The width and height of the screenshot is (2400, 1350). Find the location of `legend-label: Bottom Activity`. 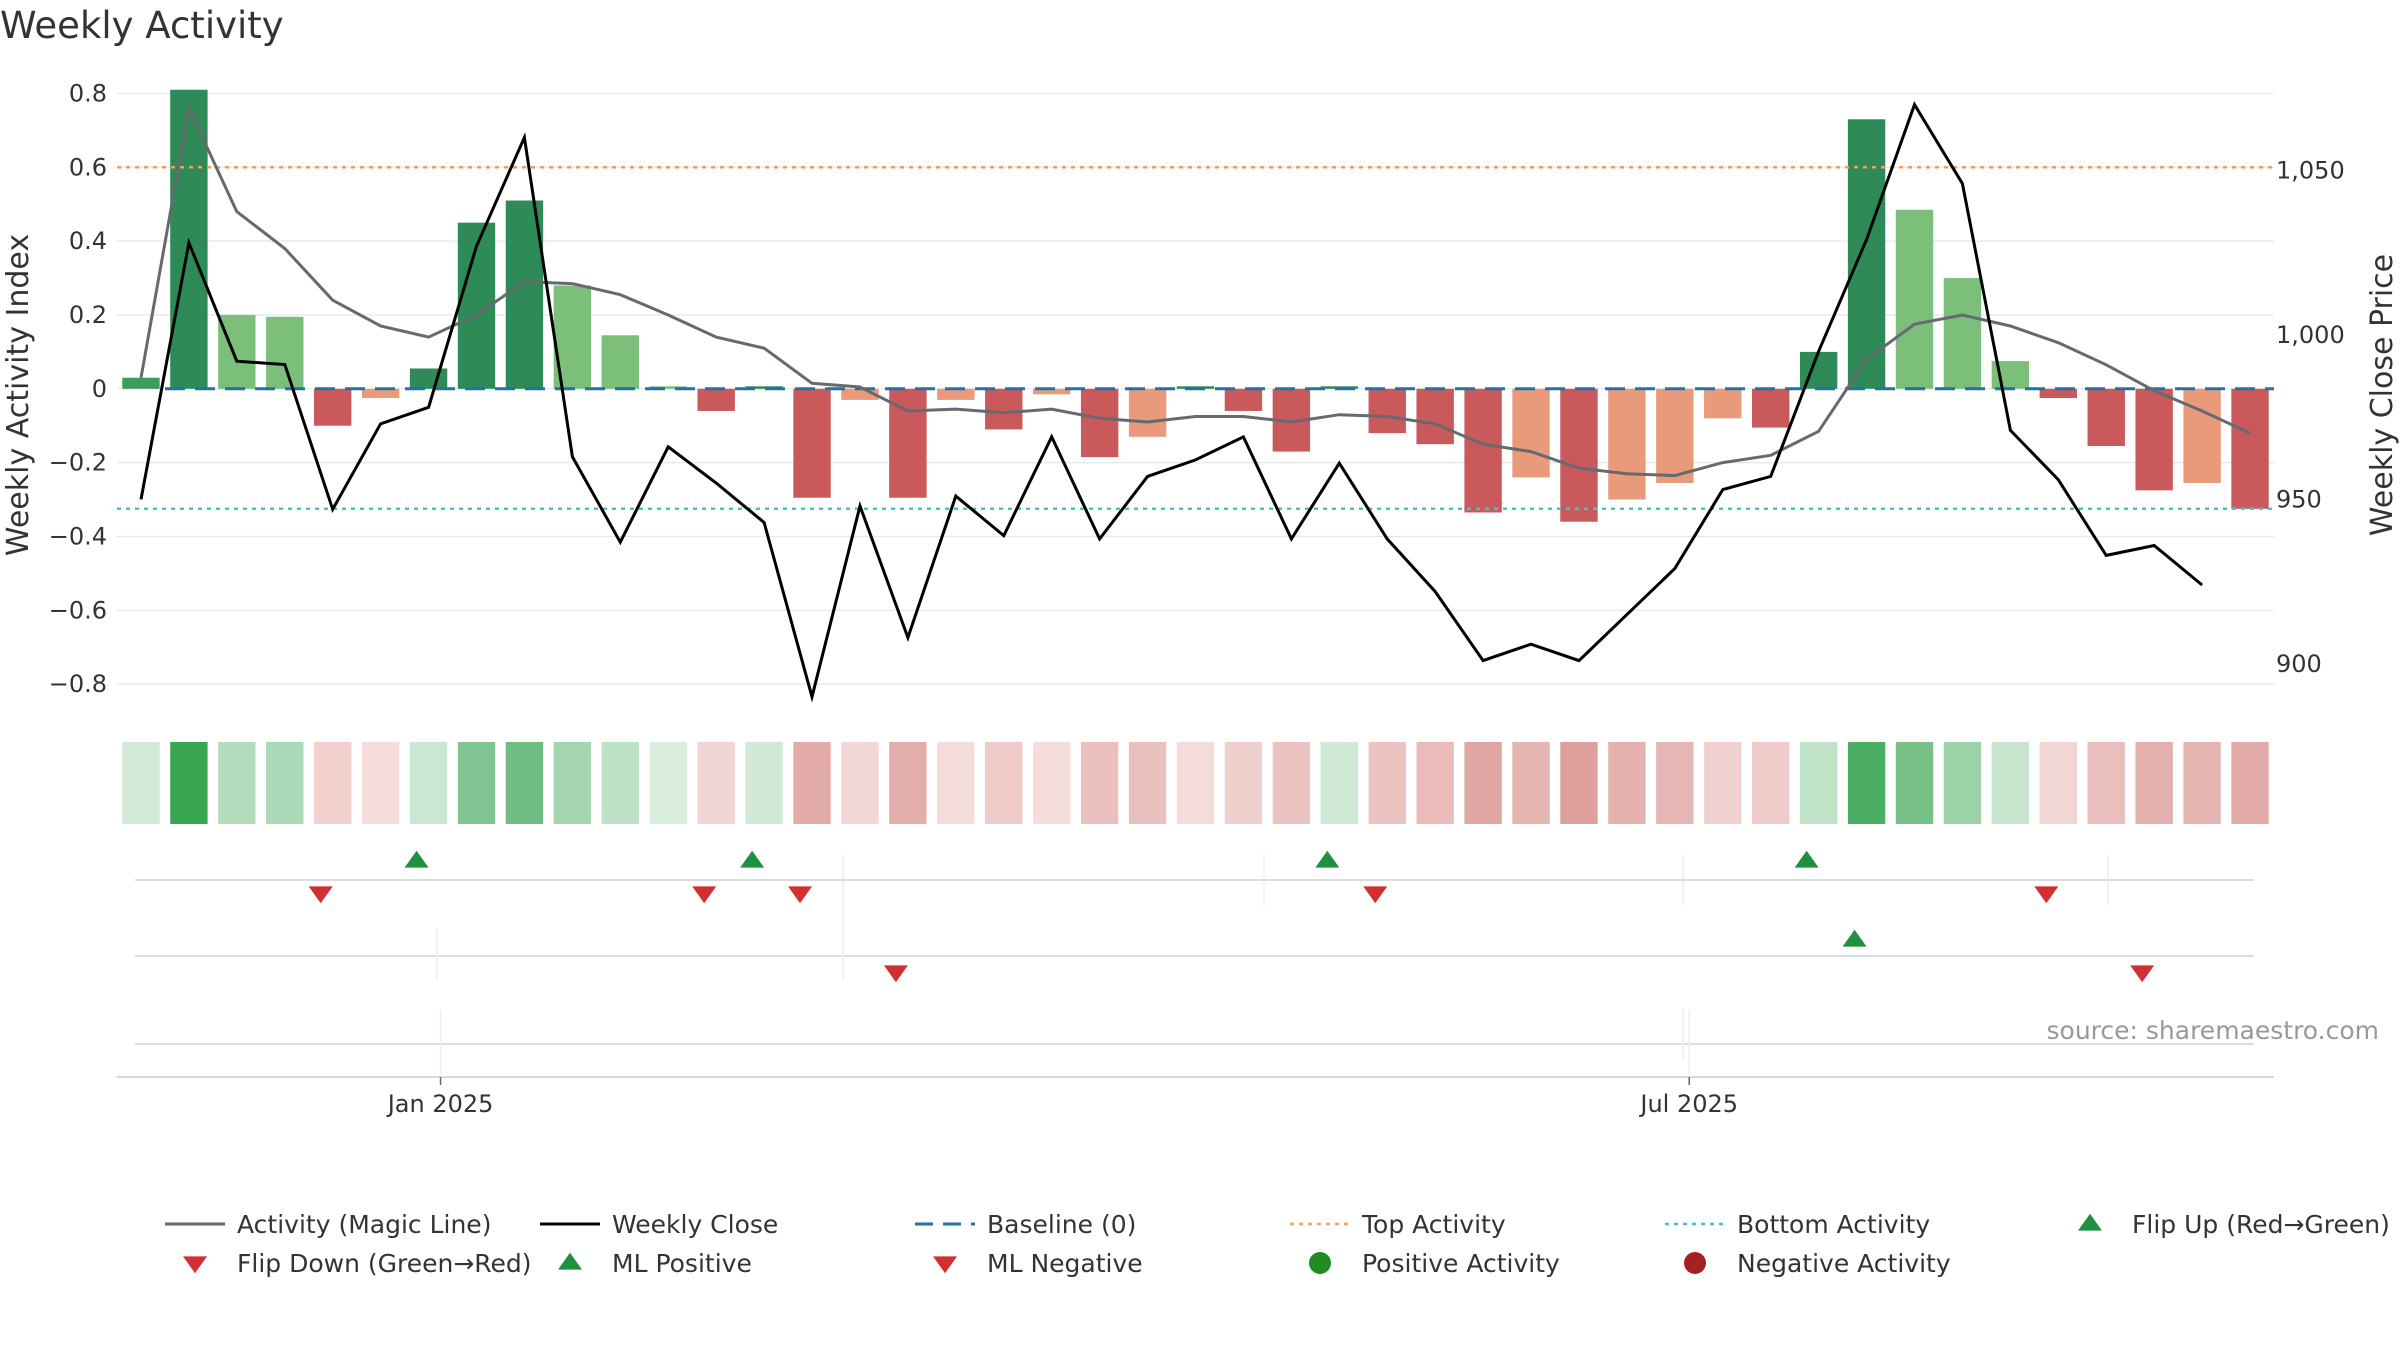

legend-label: Bottom Activity is located at coordinates (1833, 1224).